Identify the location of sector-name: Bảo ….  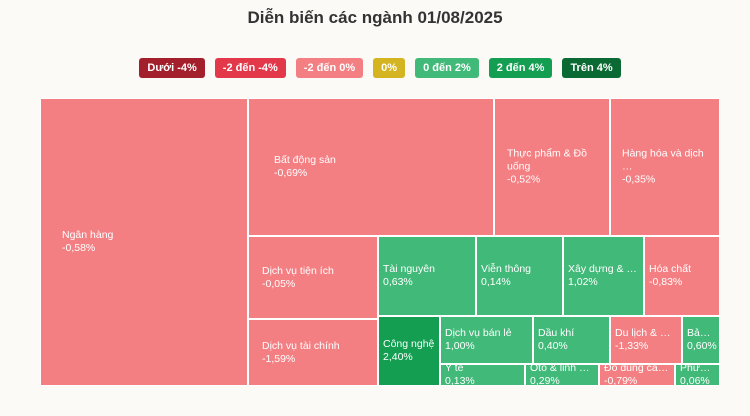
(701, 333).